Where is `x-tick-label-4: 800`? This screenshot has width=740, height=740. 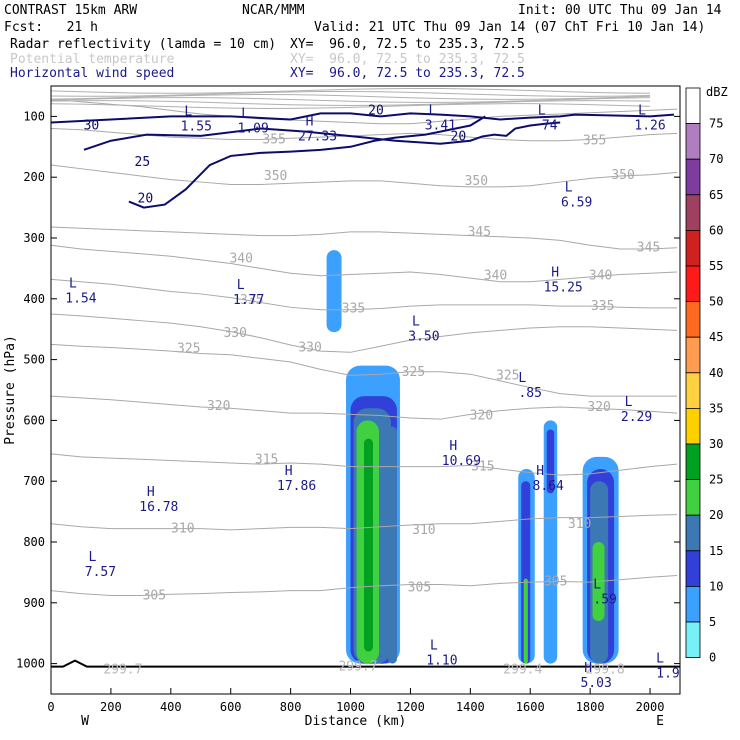 x-tick-label-4: 800 is located at coordinates (291, 707).